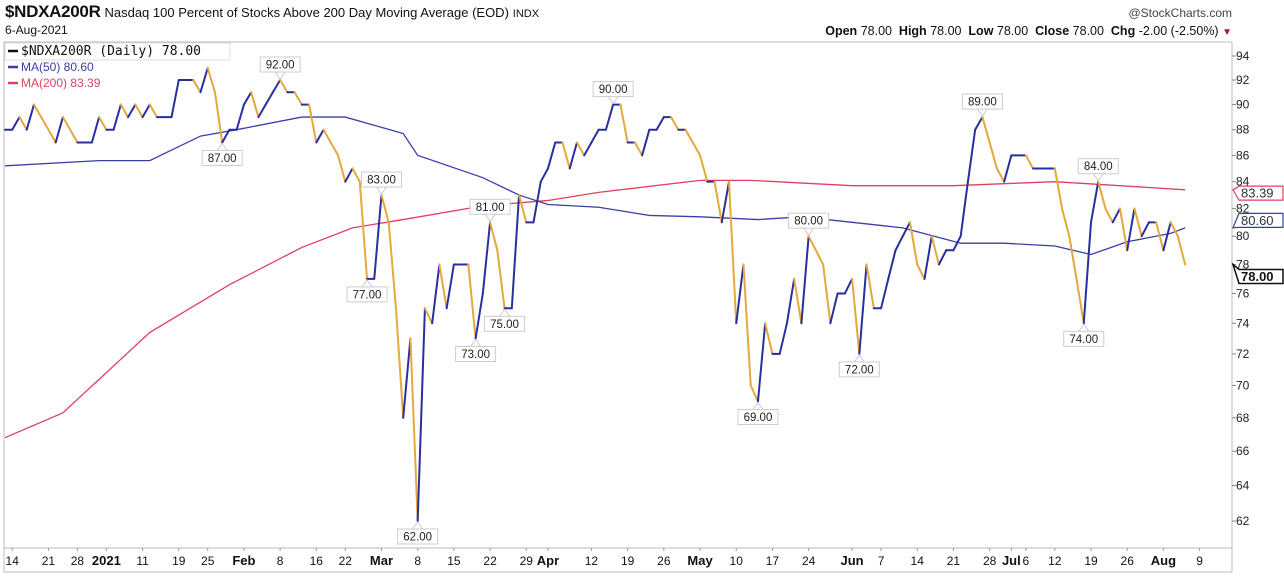 This screenshot has width=1284, height=580. What do you see at coordinates (1258, 220) in the screenshot?
I see `last-value-tag` at bounding box center [1258, 220].